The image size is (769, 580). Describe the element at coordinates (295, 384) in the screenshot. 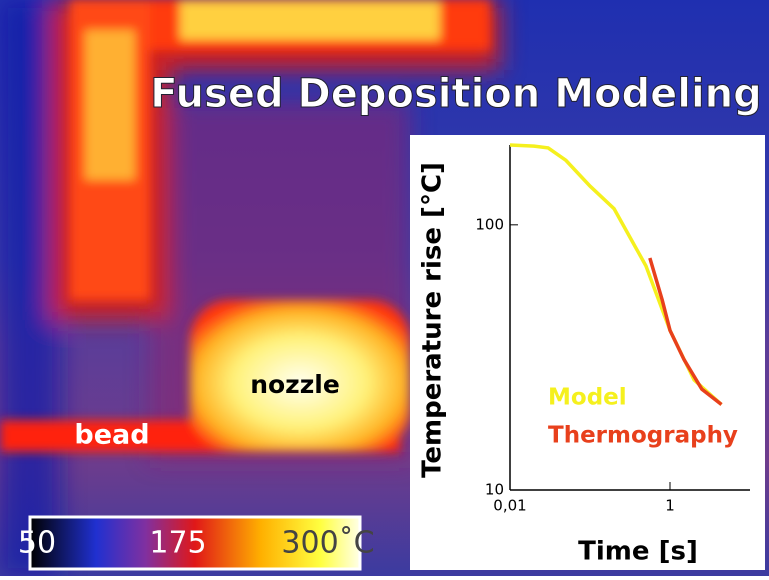

I see `nozzle-label: nozzle` at that location.